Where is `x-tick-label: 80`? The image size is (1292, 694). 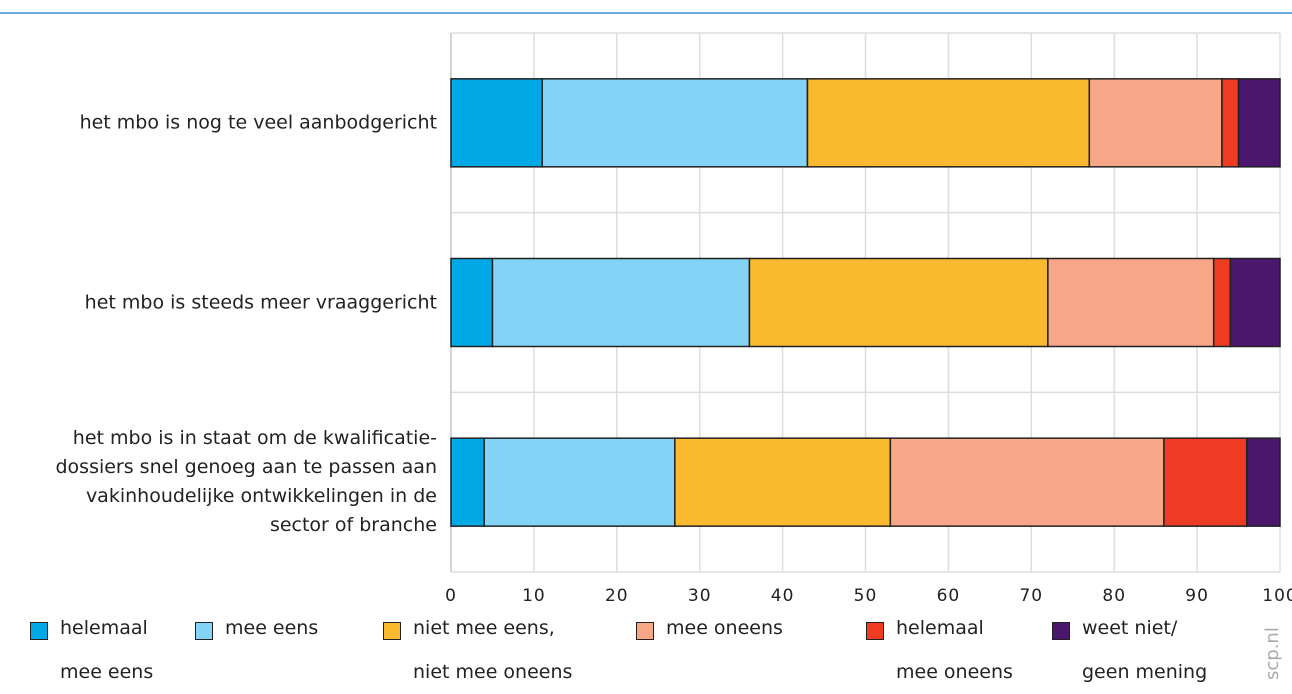 x-tick-label: 80 is located at coordinates (1114, 596).